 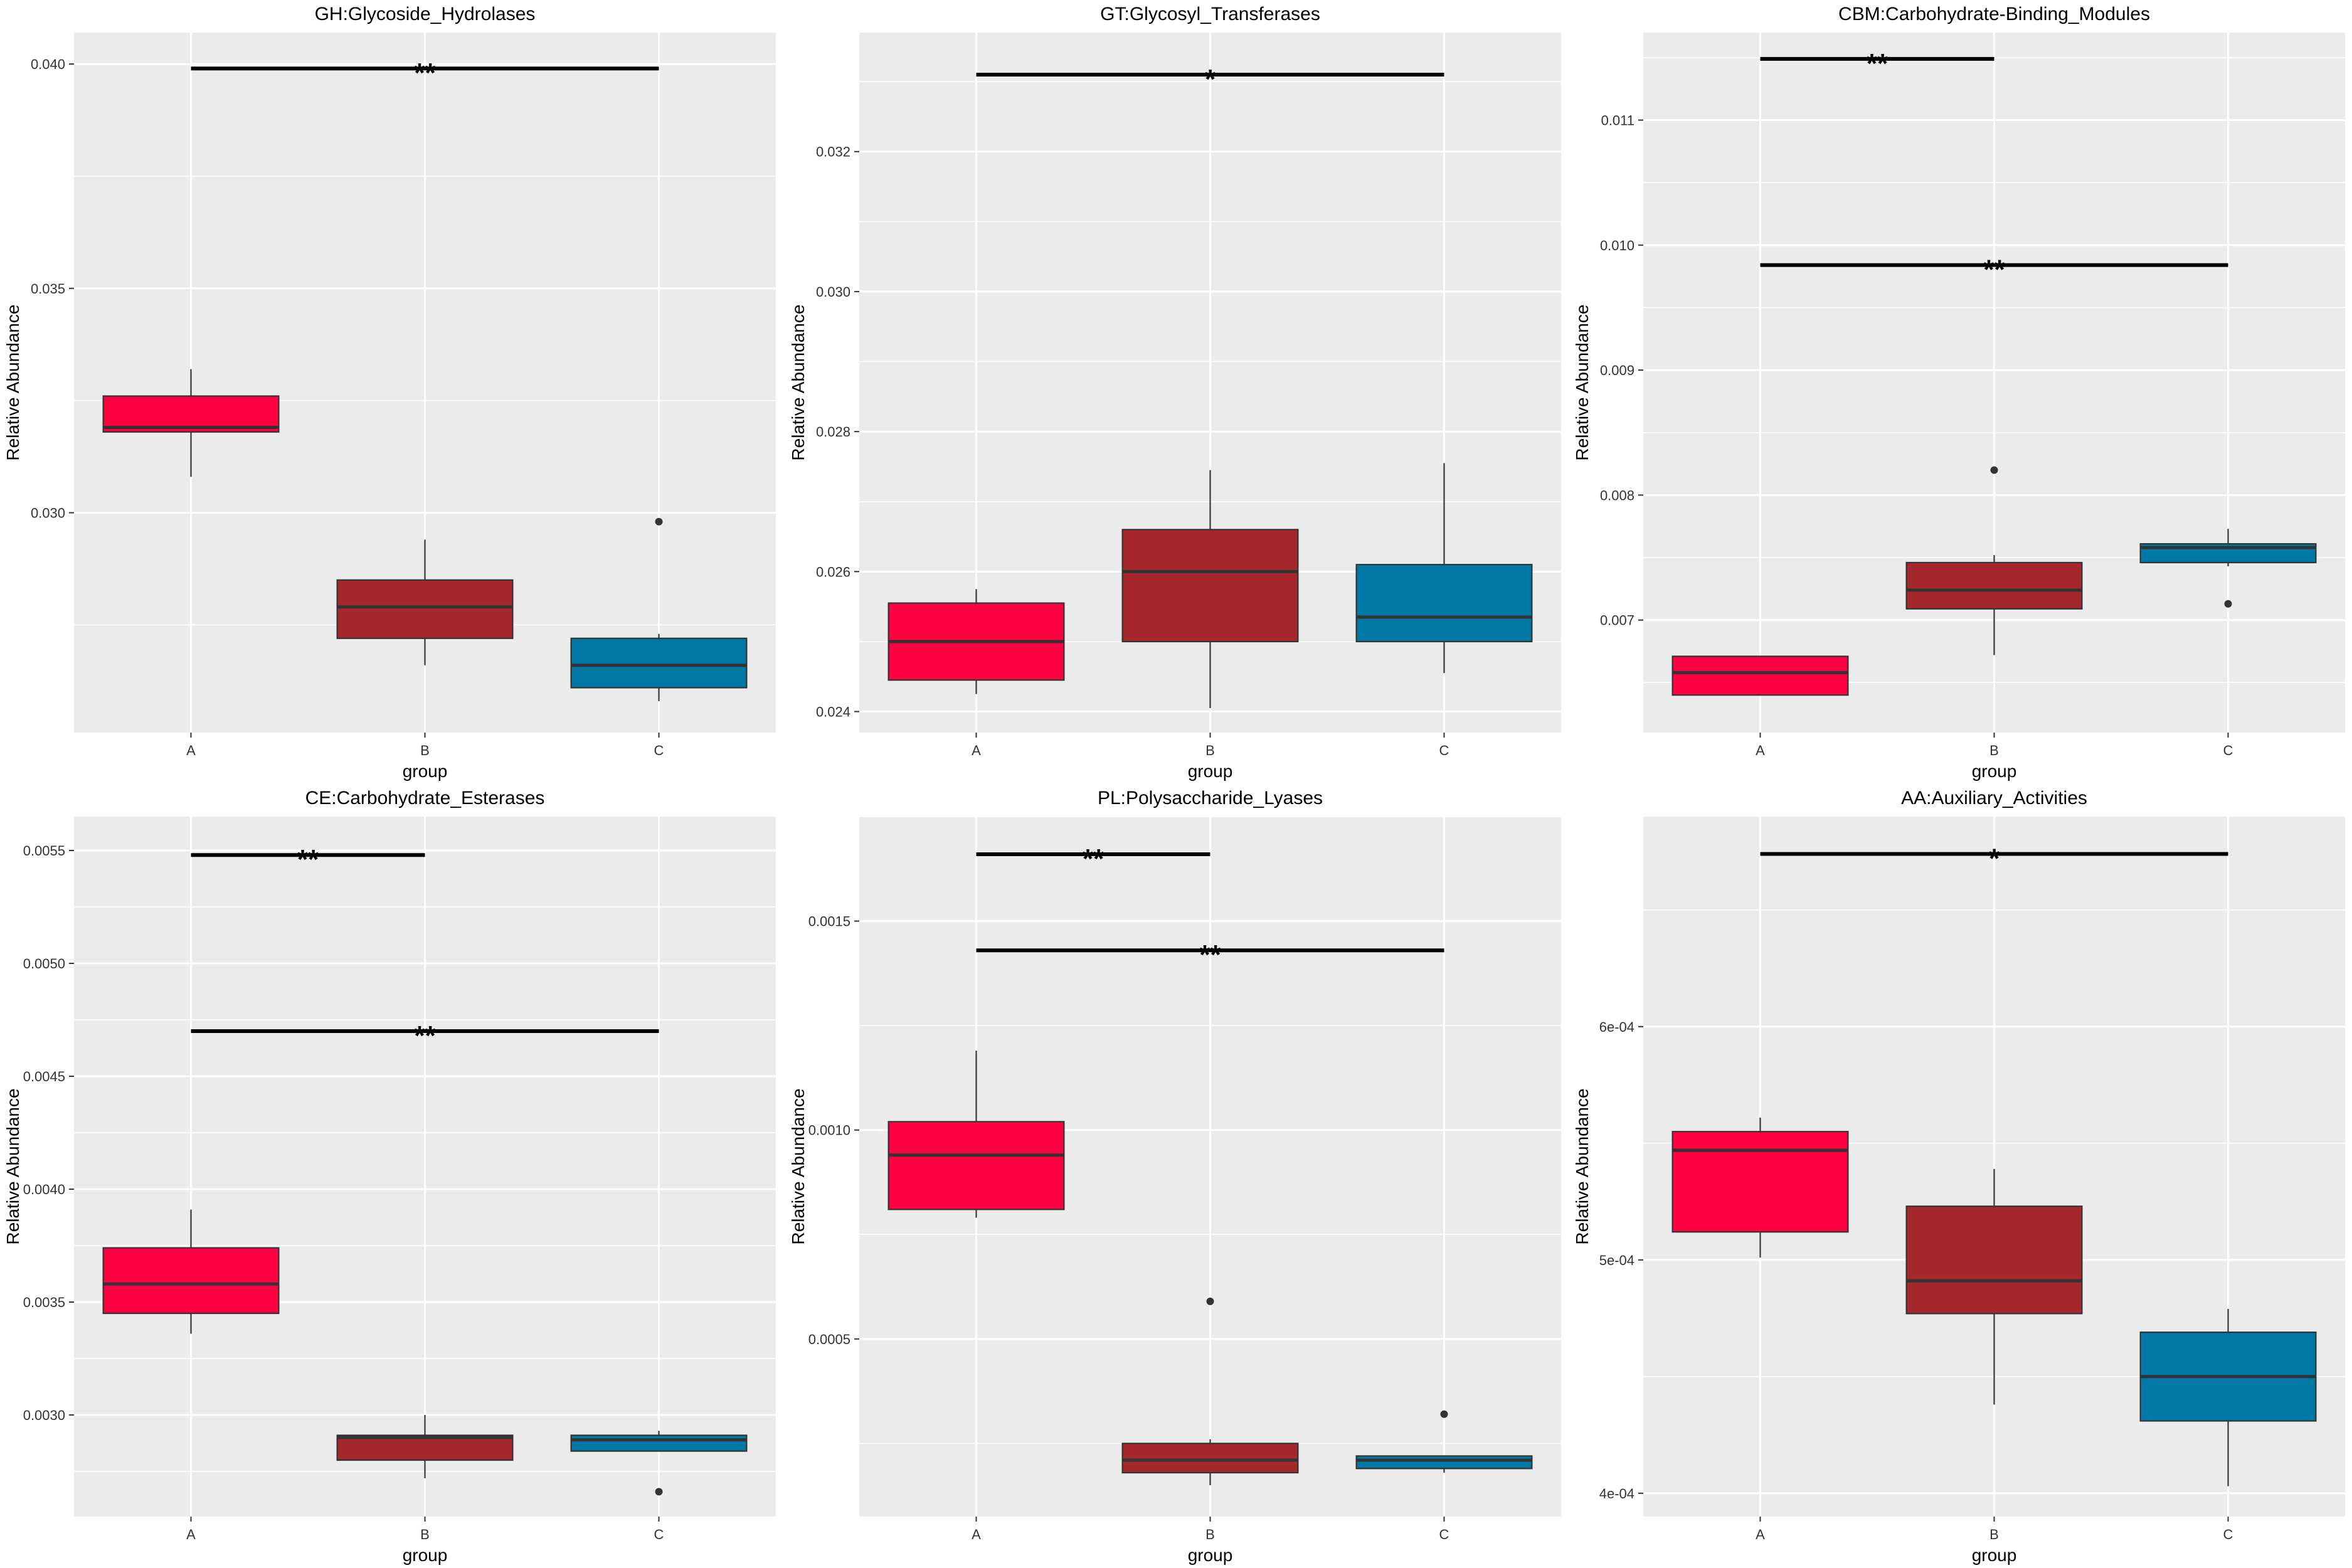 What do you see at coordinates (44, 1415) in the screenshot?
I see `y-tick-label: 0.0030` at bounding box center [44, 1415].